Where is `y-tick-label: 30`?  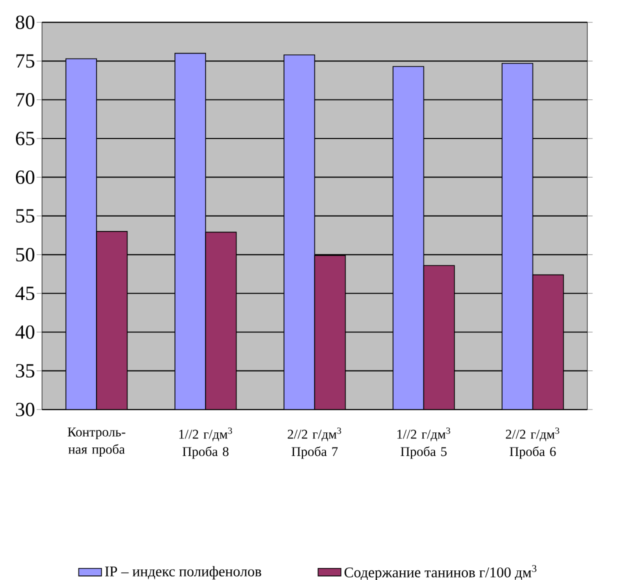
y-tick-label: 30 is located at coordinates (25, 409).